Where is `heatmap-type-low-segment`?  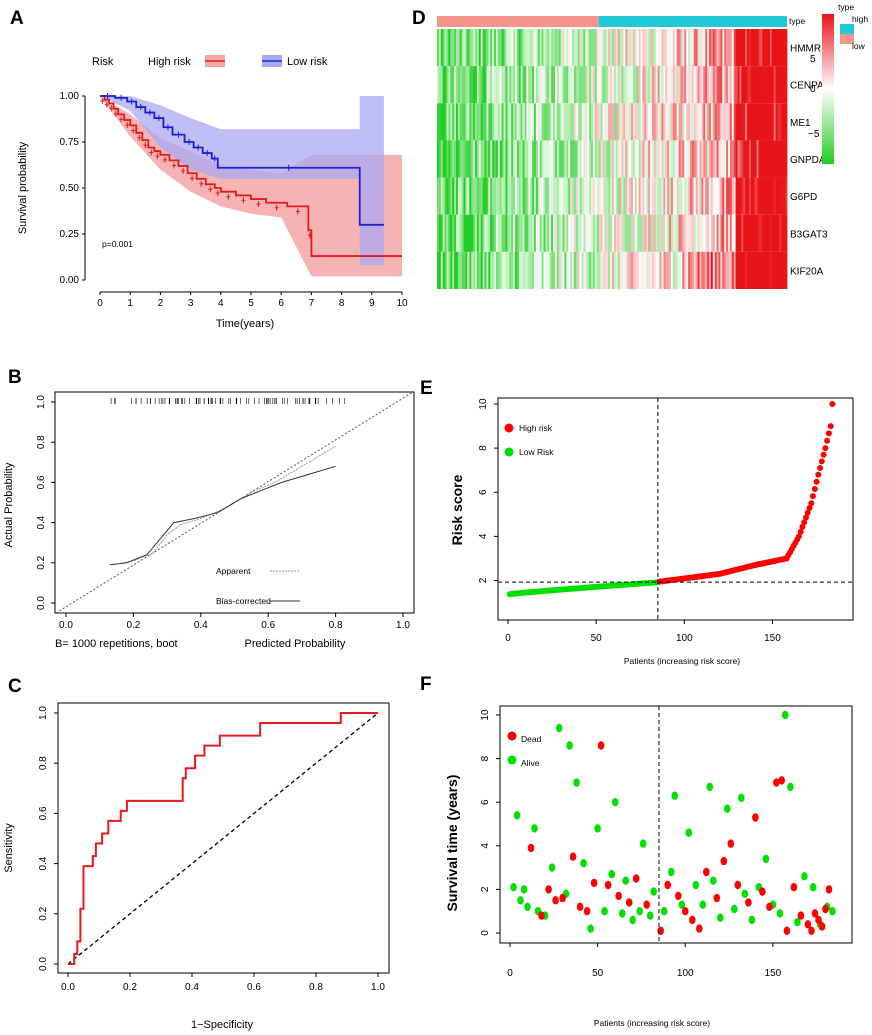 heatmap-type-low-segment is located at coordinates (518, 21).